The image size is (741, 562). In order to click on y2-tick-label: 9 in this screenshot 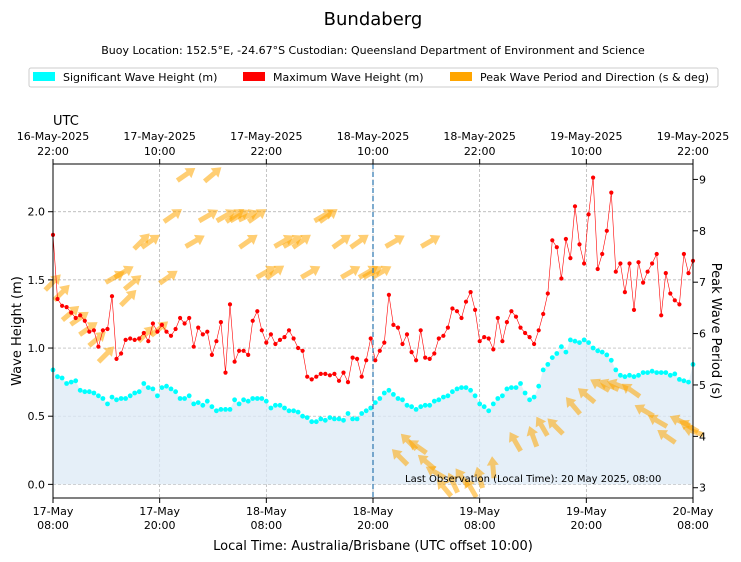, I will do `click(702, 179)`.